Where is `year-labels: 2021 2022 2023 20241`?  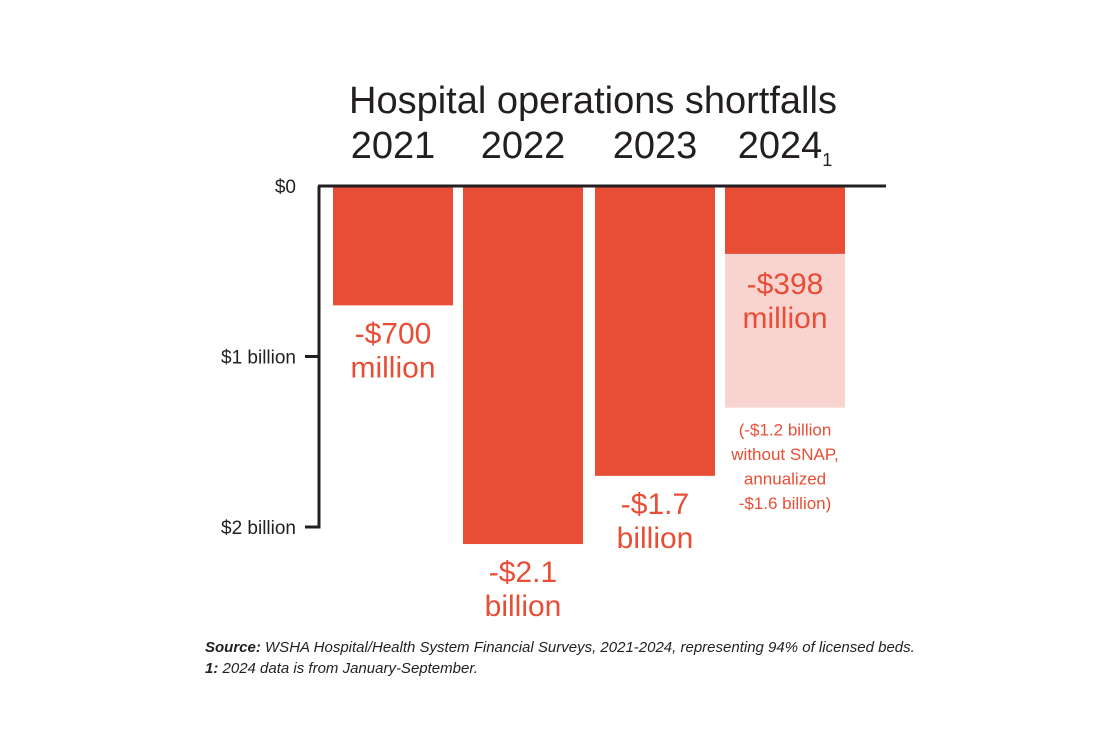
year-labels: 2021 2022 2023 20241 is located at coordinates (592, 147).